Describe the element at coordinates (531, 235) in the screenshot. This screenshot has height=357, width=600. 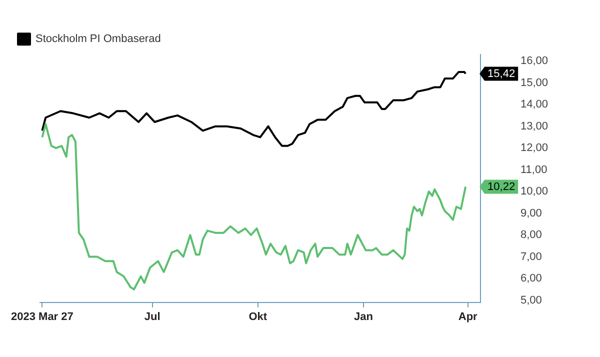
I see `y-tick-label: 8,00` at that location.